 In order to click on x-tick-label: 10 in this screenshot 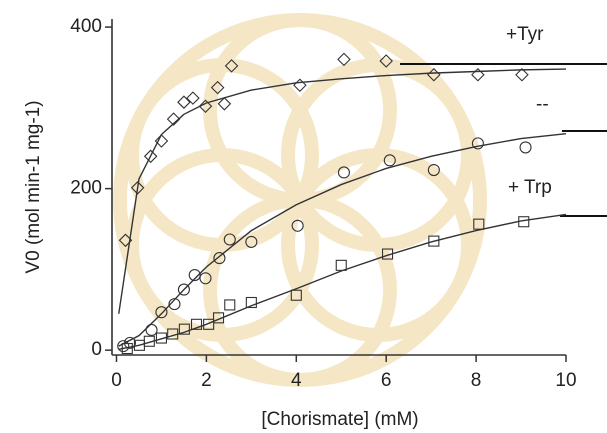, I will do `click(565, 380)`.